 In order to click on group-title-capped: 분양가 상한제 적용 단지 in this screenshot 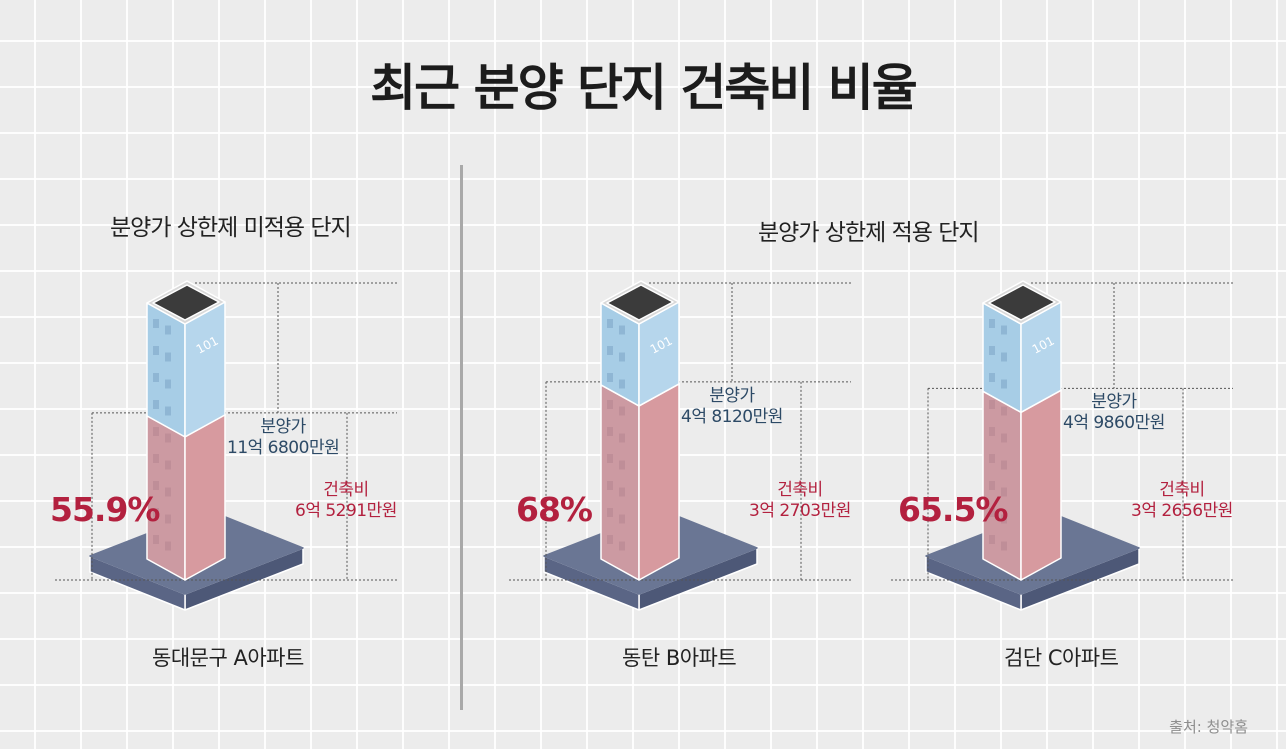, I will do `click(869, 233)`.